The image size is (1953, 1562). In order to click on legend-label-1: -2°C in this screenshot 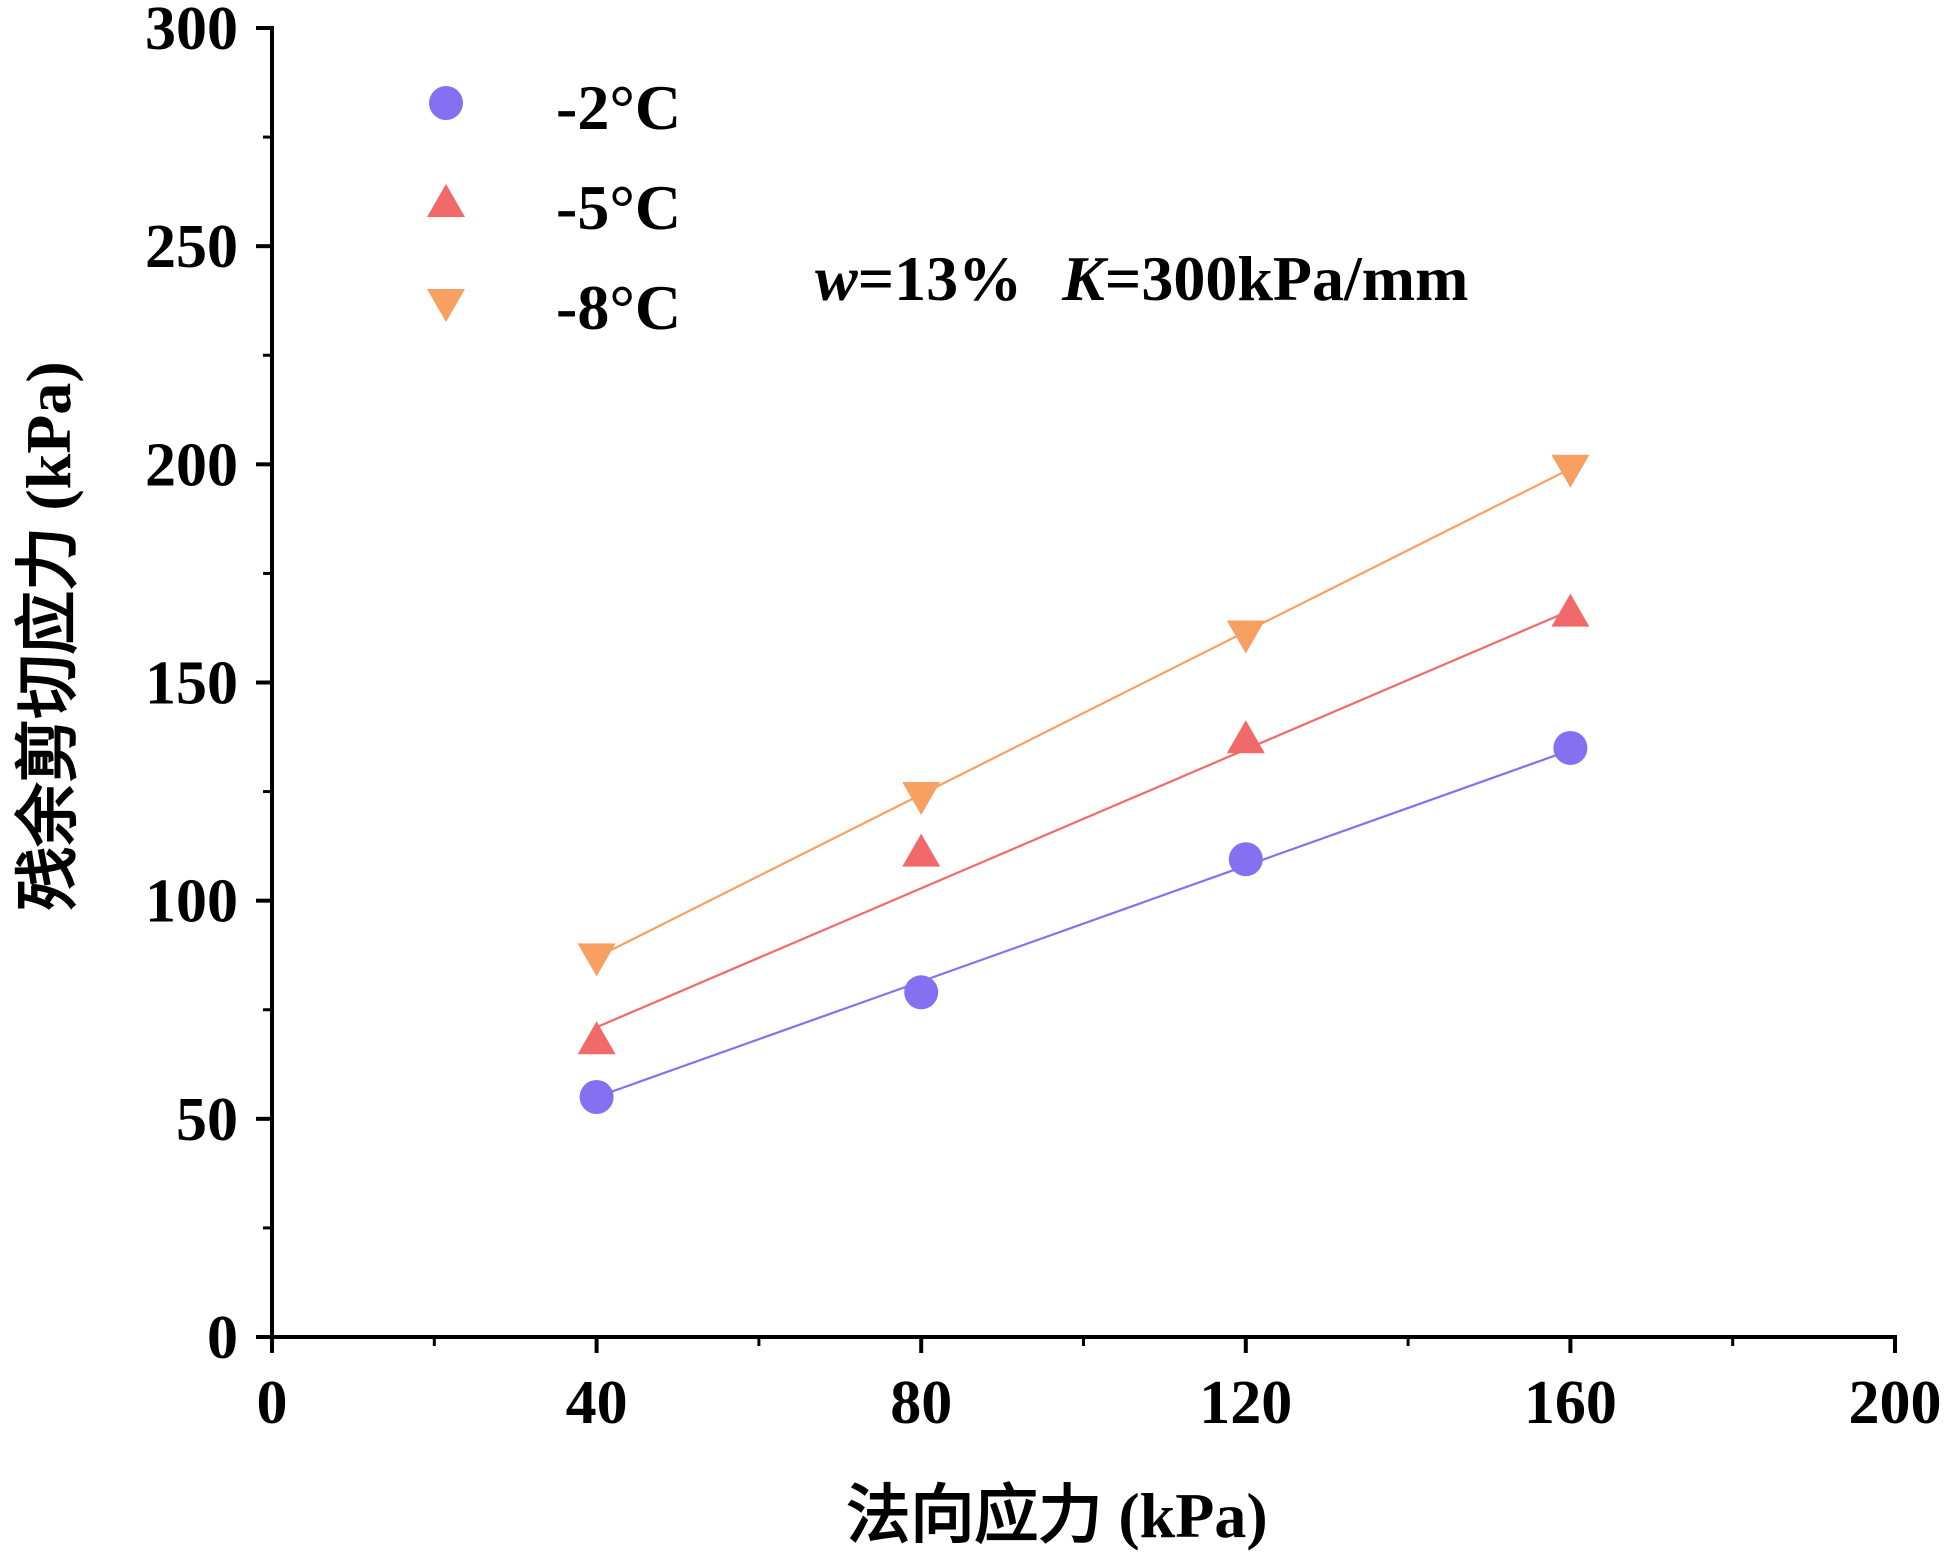, I will do `click(618, 107)`.